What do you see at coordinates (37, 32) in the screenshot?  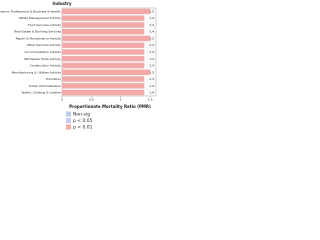 I see `y-tick-label: Real Estate & Building Services` at bounding box center [37, 32].